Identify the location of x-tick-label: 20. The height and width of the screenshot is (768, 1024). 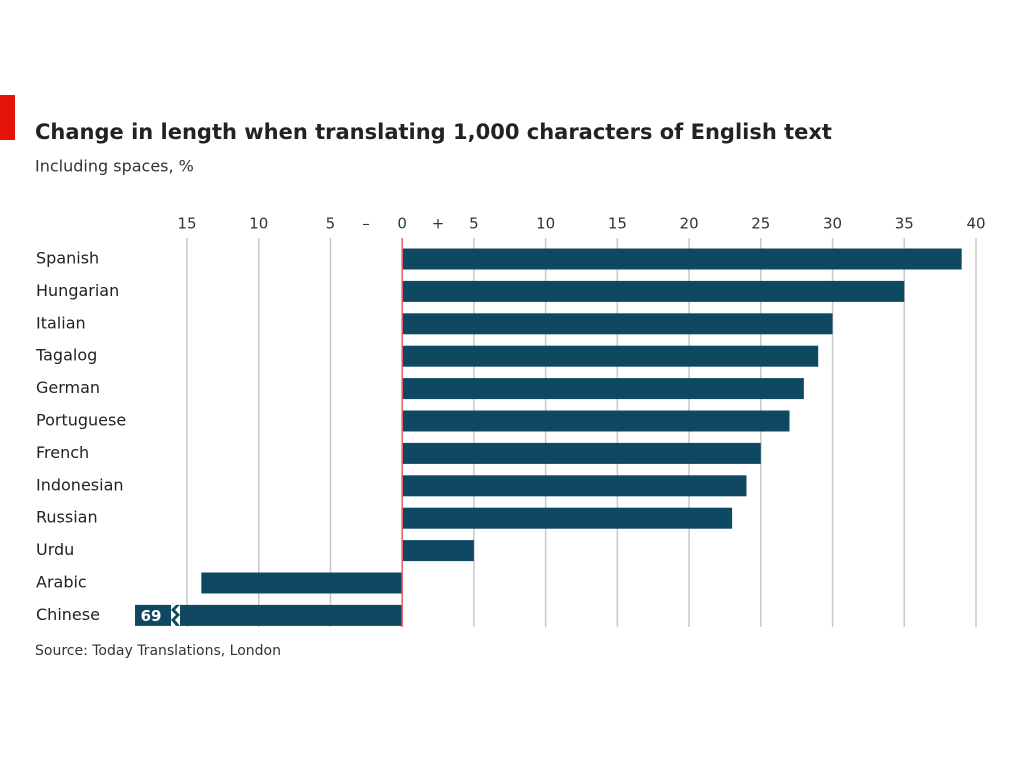
(689, 224).